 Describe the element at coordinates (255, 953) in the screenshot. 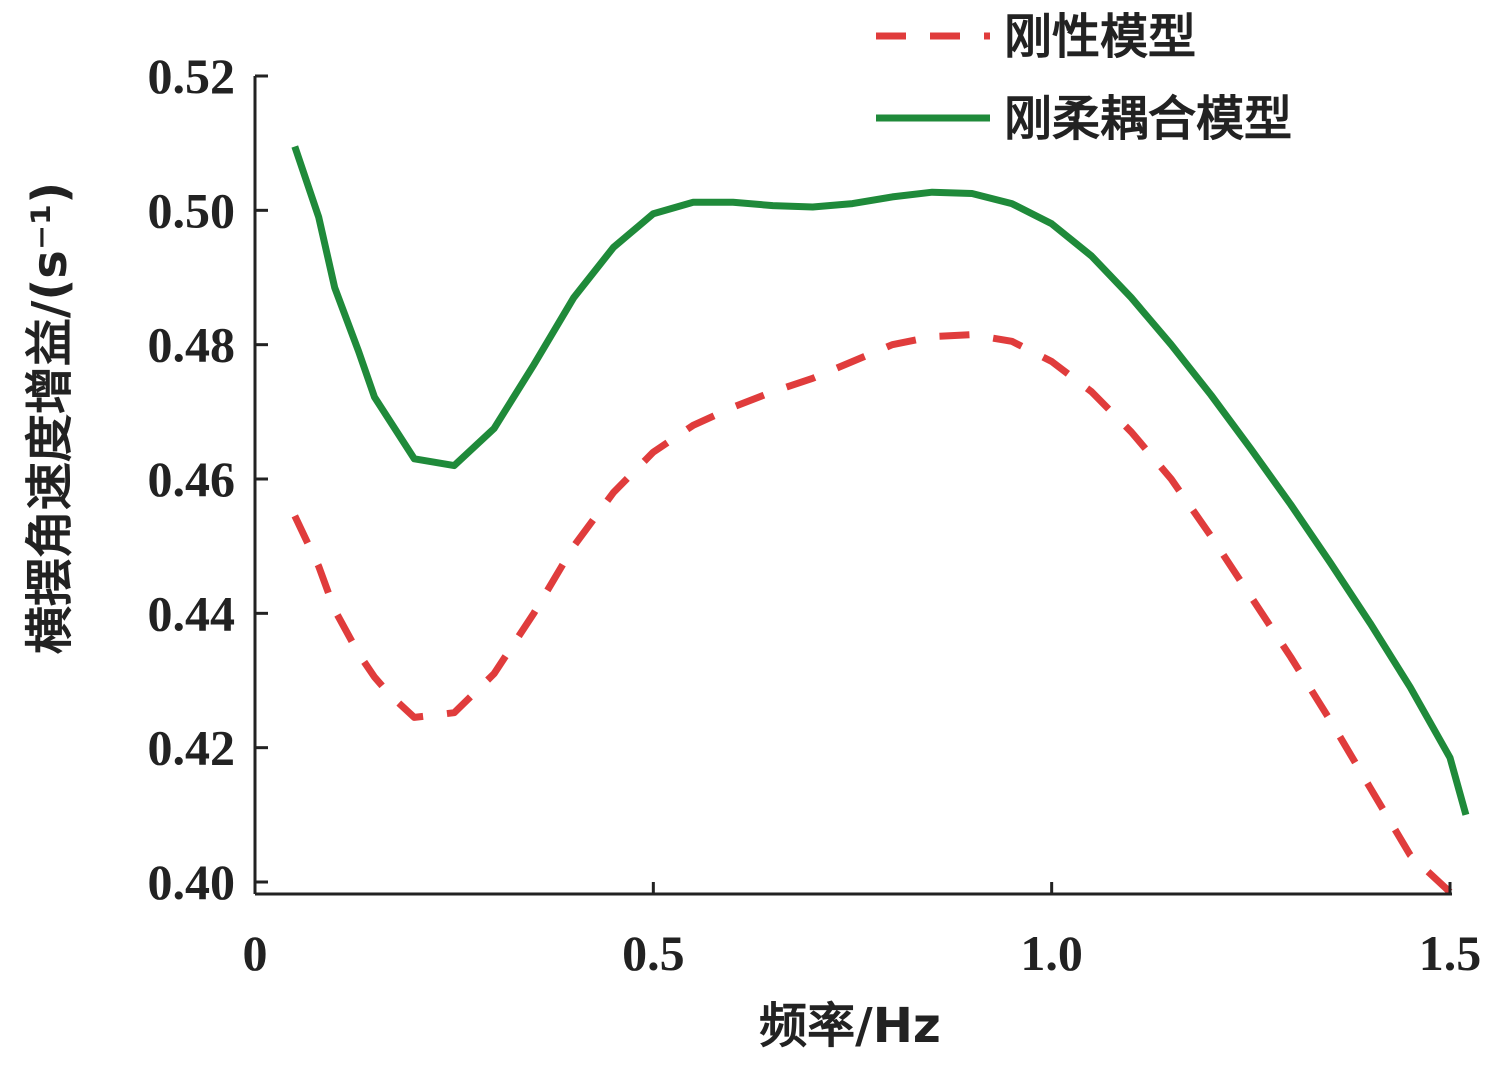

I see `x-tick-label: 0` at that location.